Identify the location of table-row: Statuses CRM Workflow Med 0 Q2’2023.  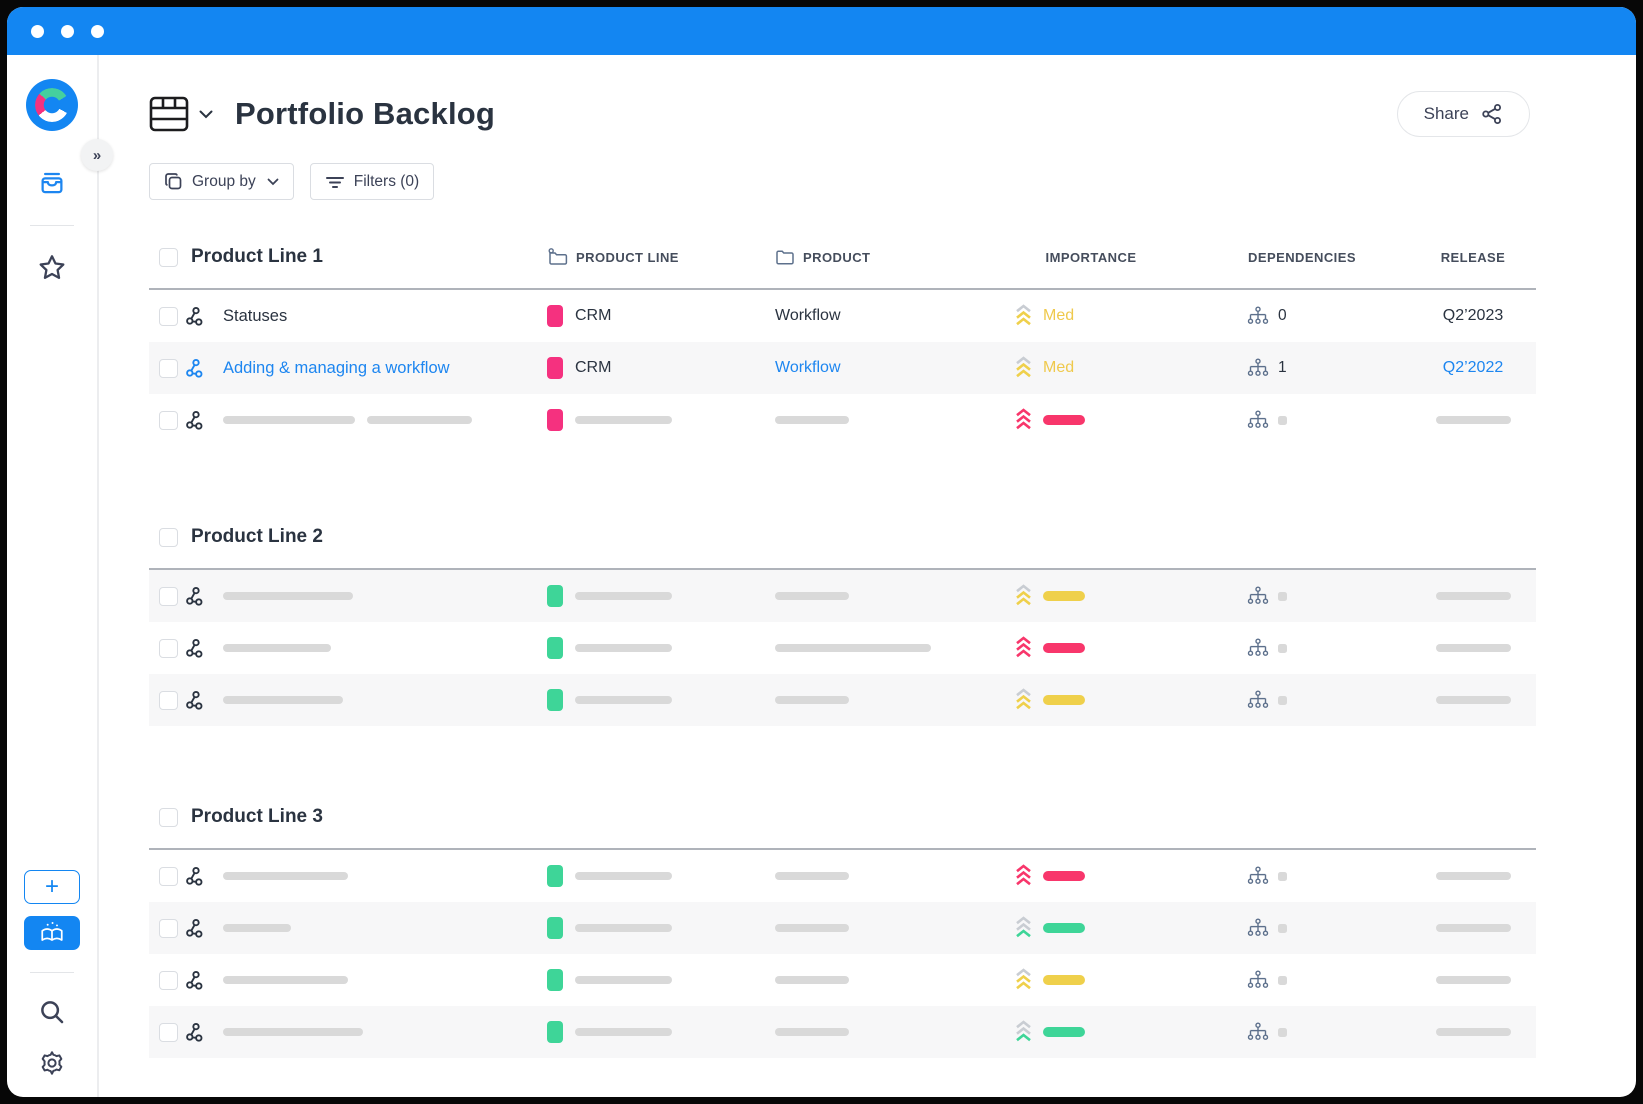
(842, 316).